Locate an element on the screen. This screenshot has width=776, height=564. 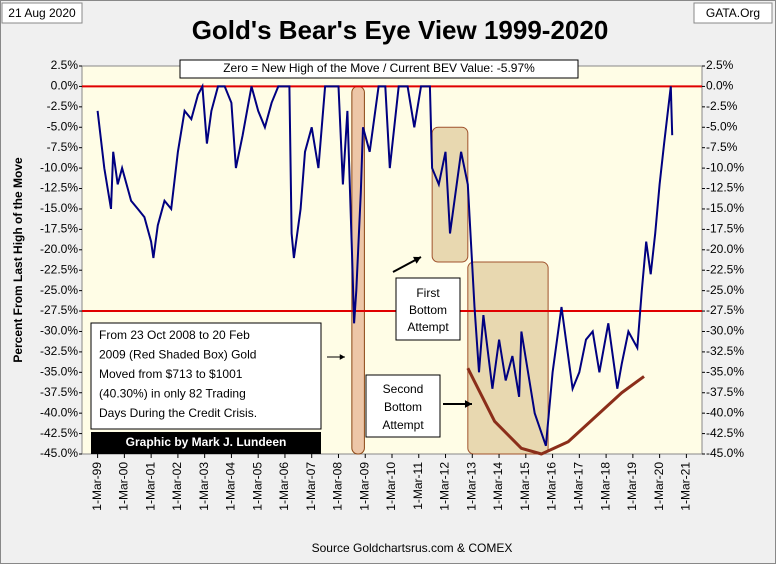
y-tick-label: -35.0% is located at coordinates (59, 371).